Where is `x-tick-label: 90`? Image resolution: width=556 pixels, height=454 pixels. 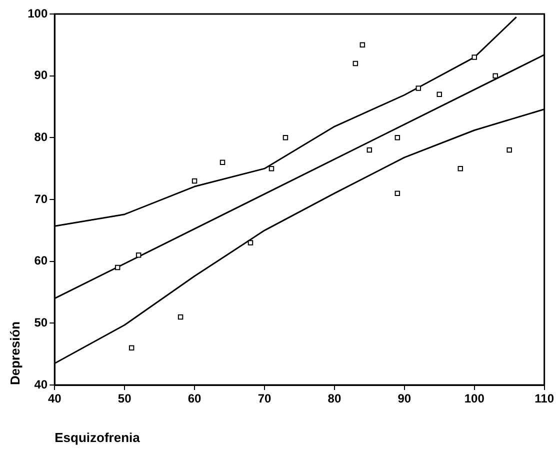 x-tick-label: 90 is located at coordinates (405, 399).